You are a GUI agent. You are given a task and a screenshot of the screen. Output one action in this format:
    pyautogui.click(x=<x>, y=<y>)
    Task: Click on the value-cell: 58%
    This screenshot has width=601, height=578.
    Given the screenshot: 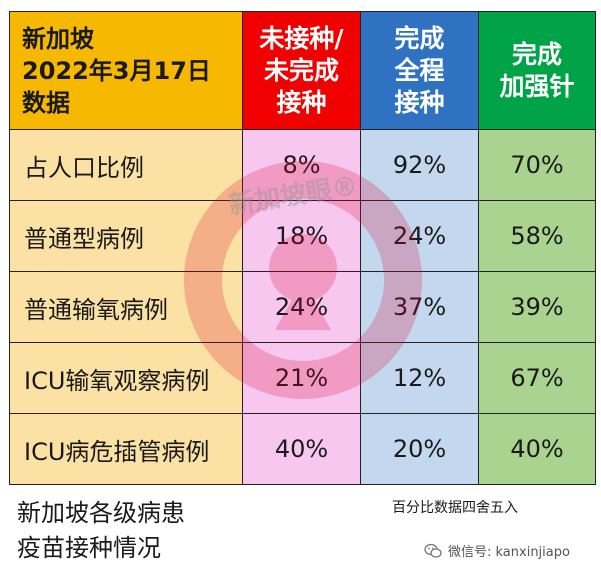 What is the action you would take?
    pyautogui.click(x=537, y=236)
    